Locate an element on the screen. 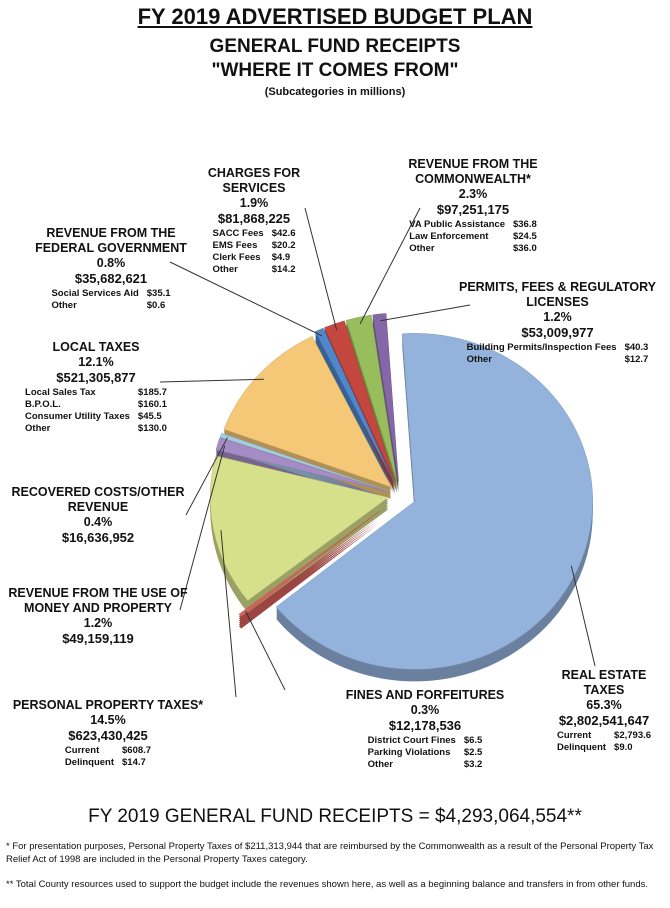 This screenshot has height=908, width=670. subcategory-table: Social Services Aid $35.1 Other $0.6 is located at coordinates (111, 300).